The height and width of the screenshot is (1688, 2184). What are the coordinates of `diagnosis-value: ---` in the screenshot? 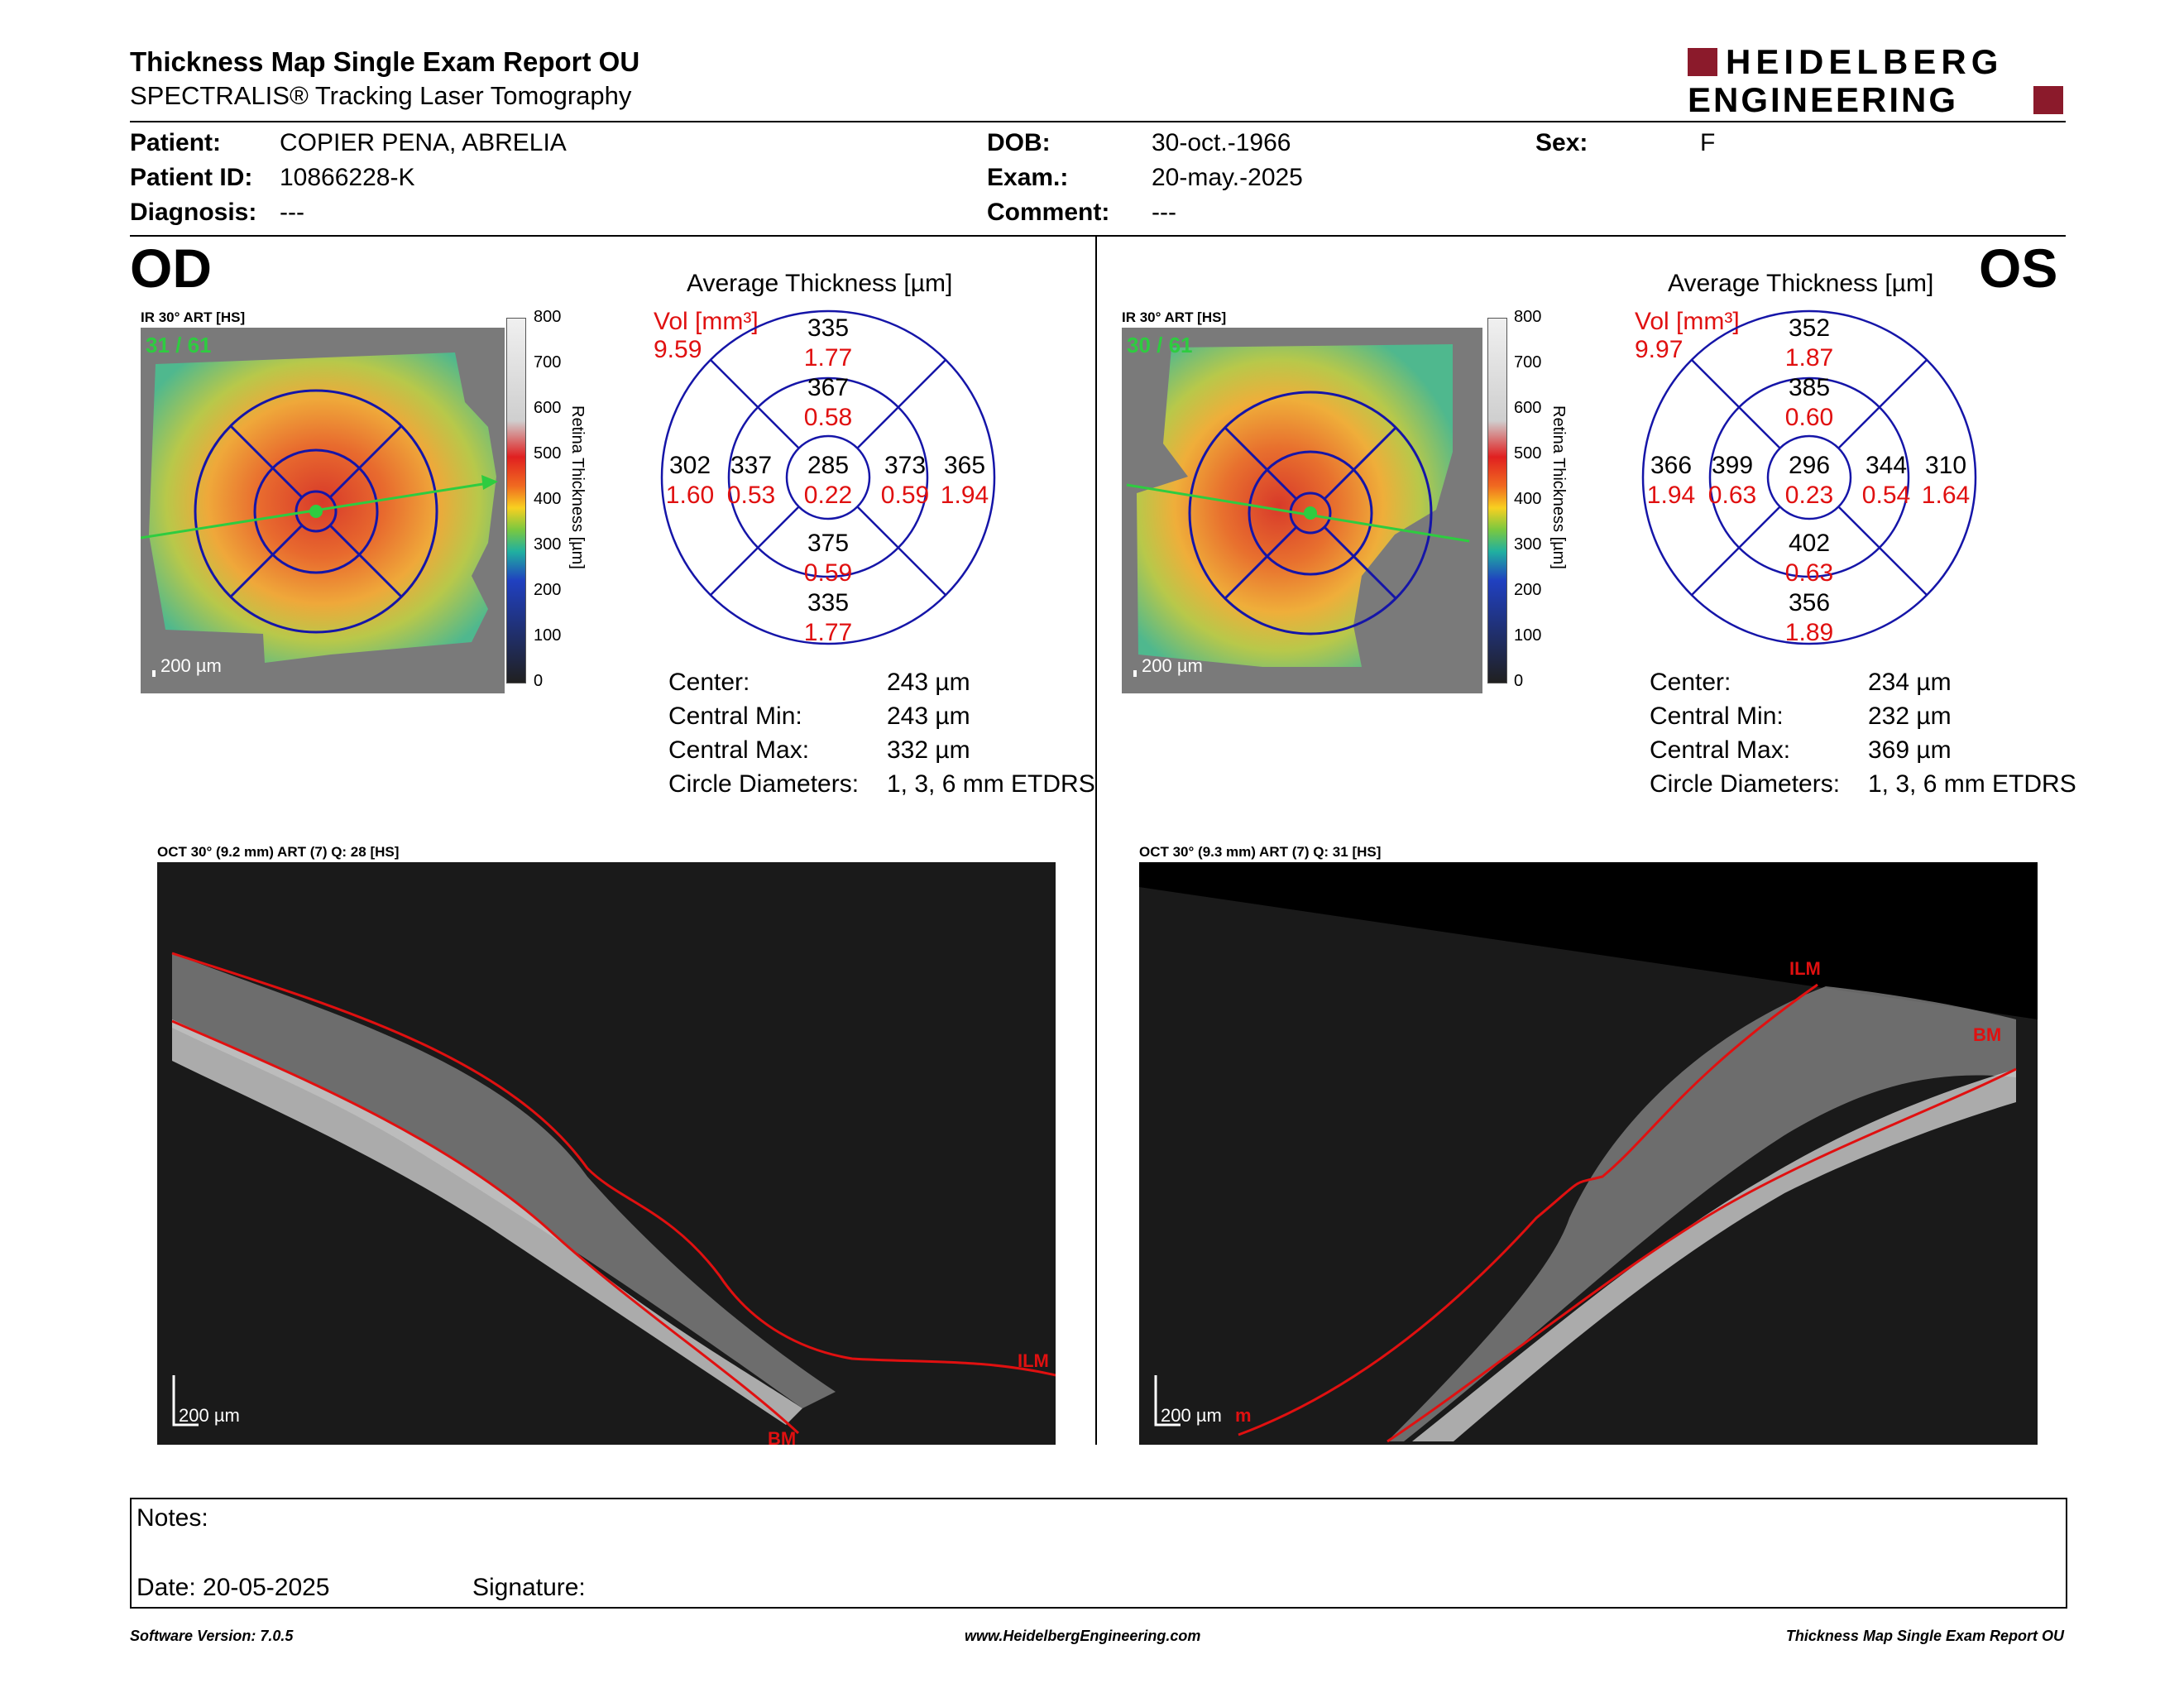 It's located at (292, 212).